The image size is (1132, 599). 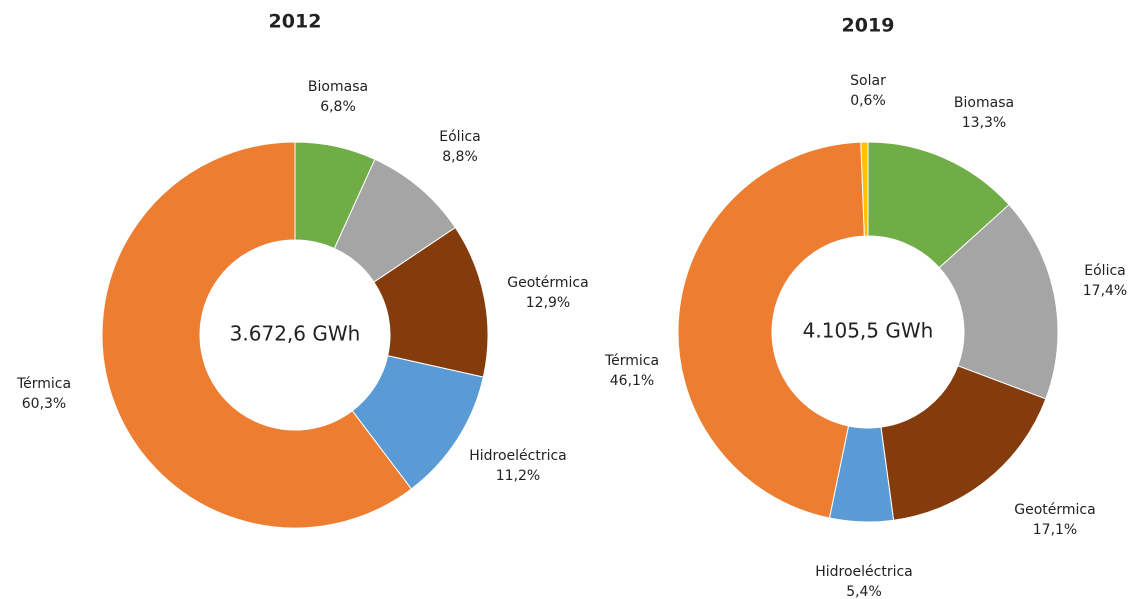 What do you see at coordinates (44, 404) in the screenshot?
I see `segment-value-label: 60,3%` at bounding box center [44, 404].